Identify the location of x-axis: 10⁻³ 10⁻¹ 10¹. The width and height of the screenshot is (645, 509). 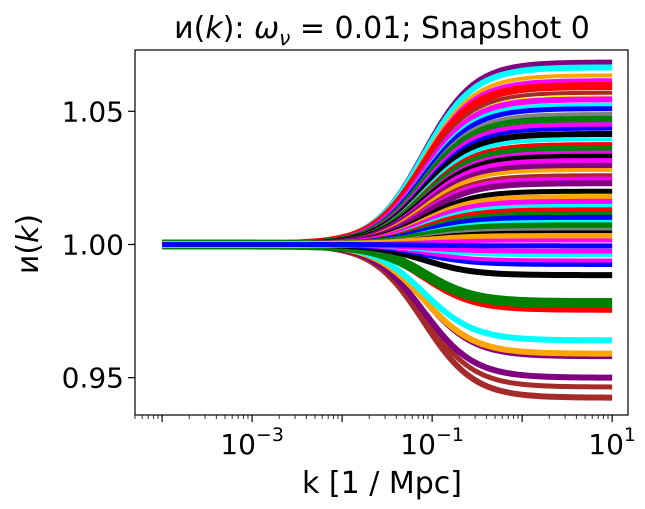
(385, 438).